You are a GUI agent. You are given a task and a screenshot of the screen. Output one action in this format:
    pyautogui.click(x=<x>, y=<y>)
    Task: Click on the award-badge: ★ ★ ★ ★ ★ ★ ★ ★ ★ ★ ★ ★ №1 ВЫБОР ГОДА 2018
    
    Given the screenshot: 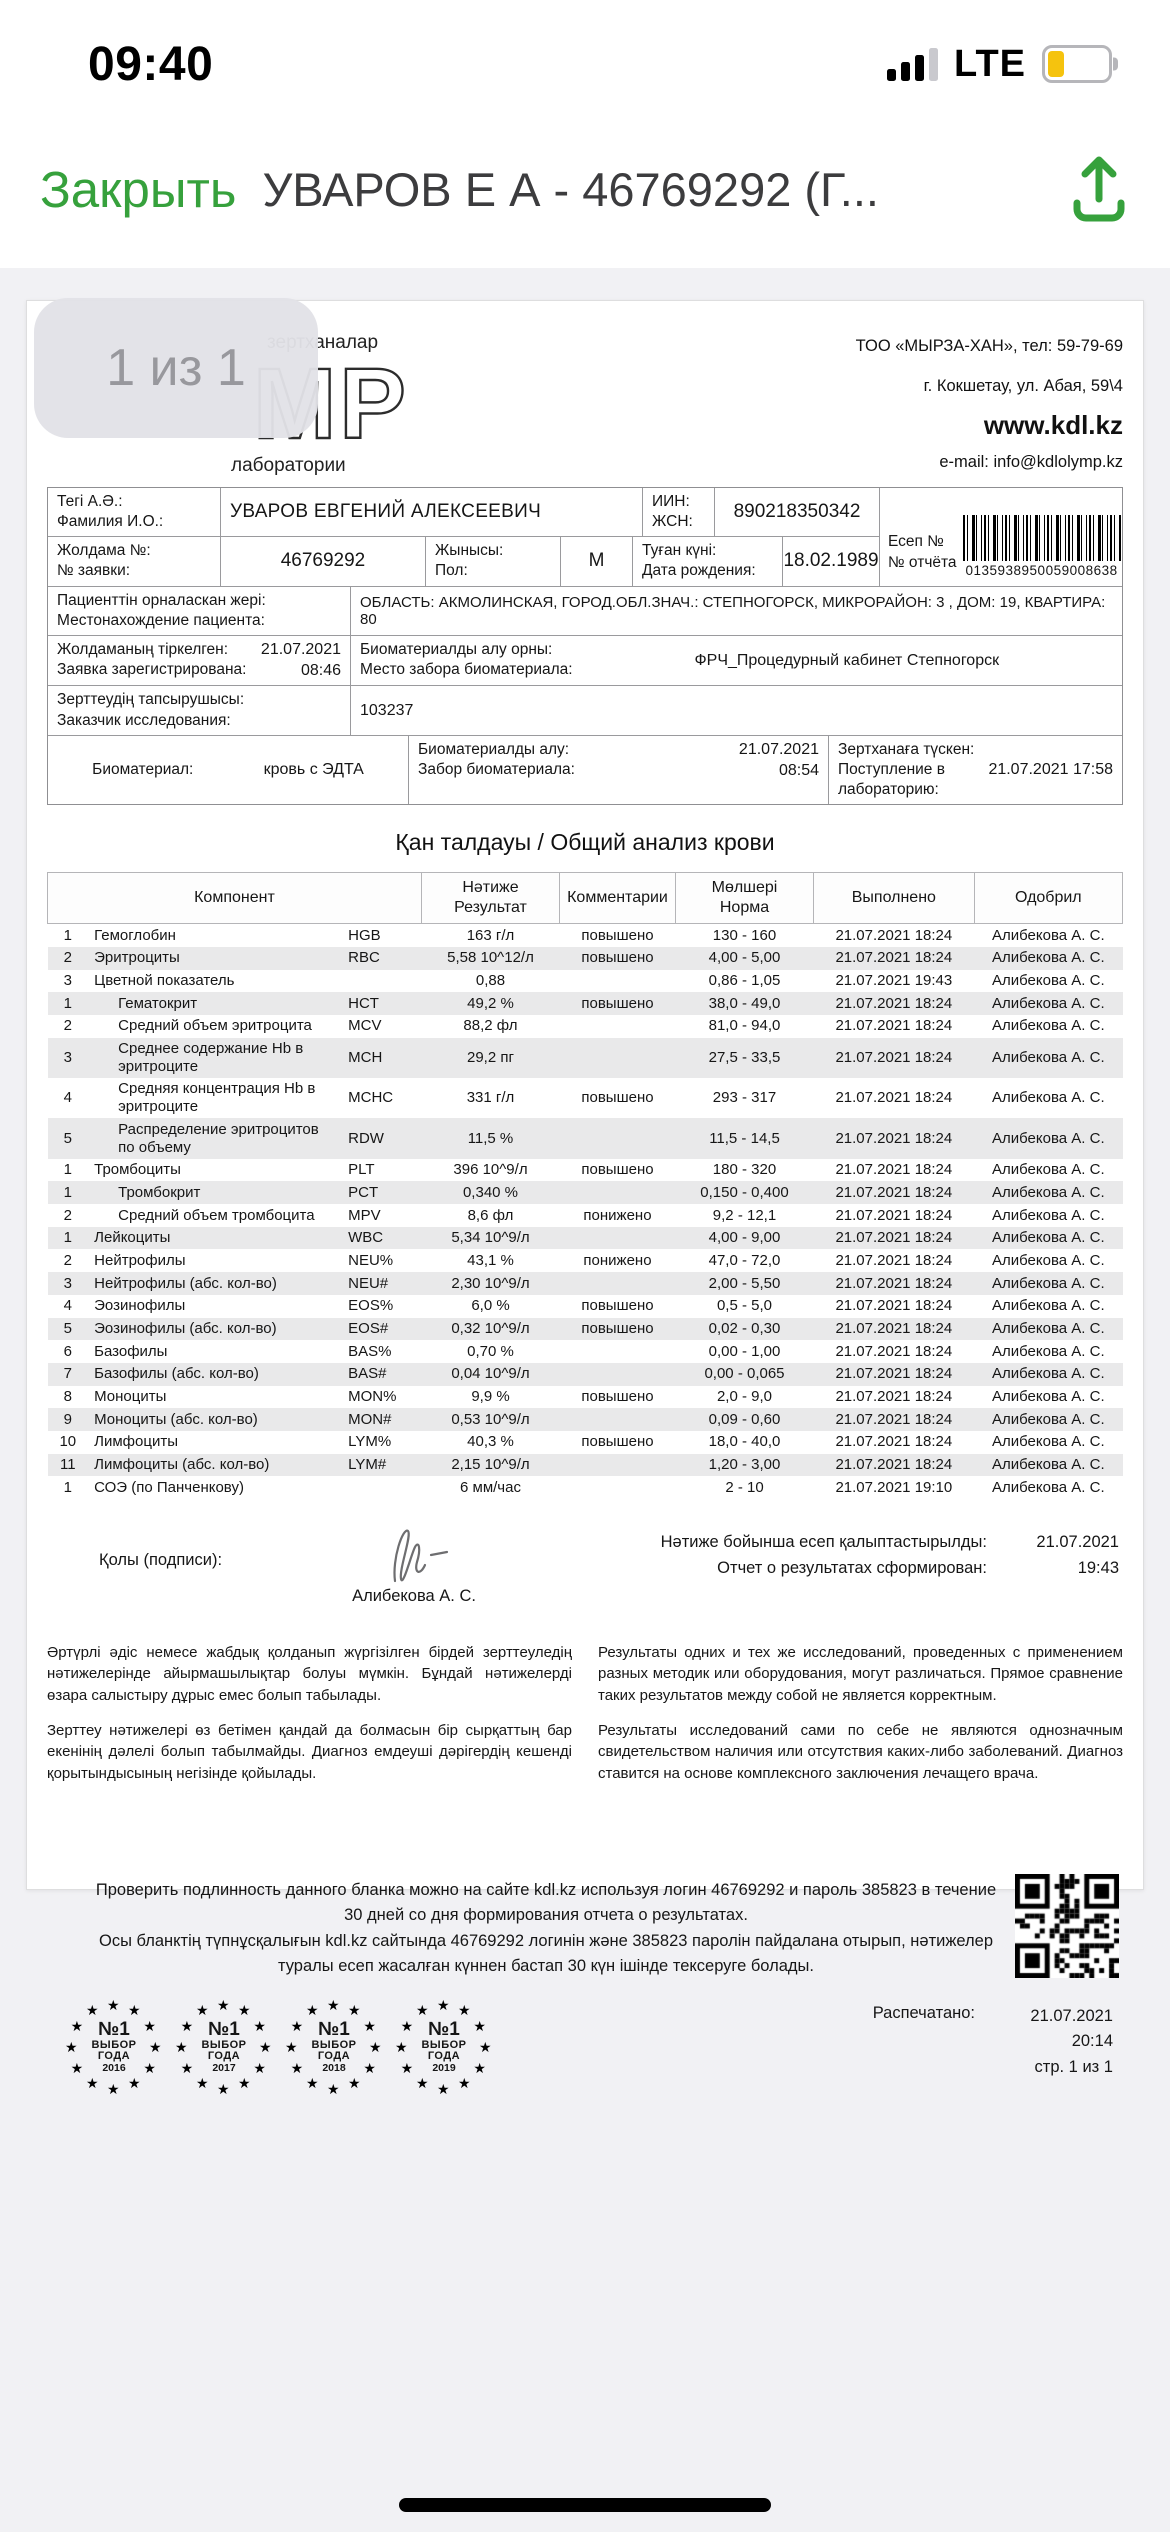 What is the action you would take?
    pyautogui.click(x=333, y=2046)
    